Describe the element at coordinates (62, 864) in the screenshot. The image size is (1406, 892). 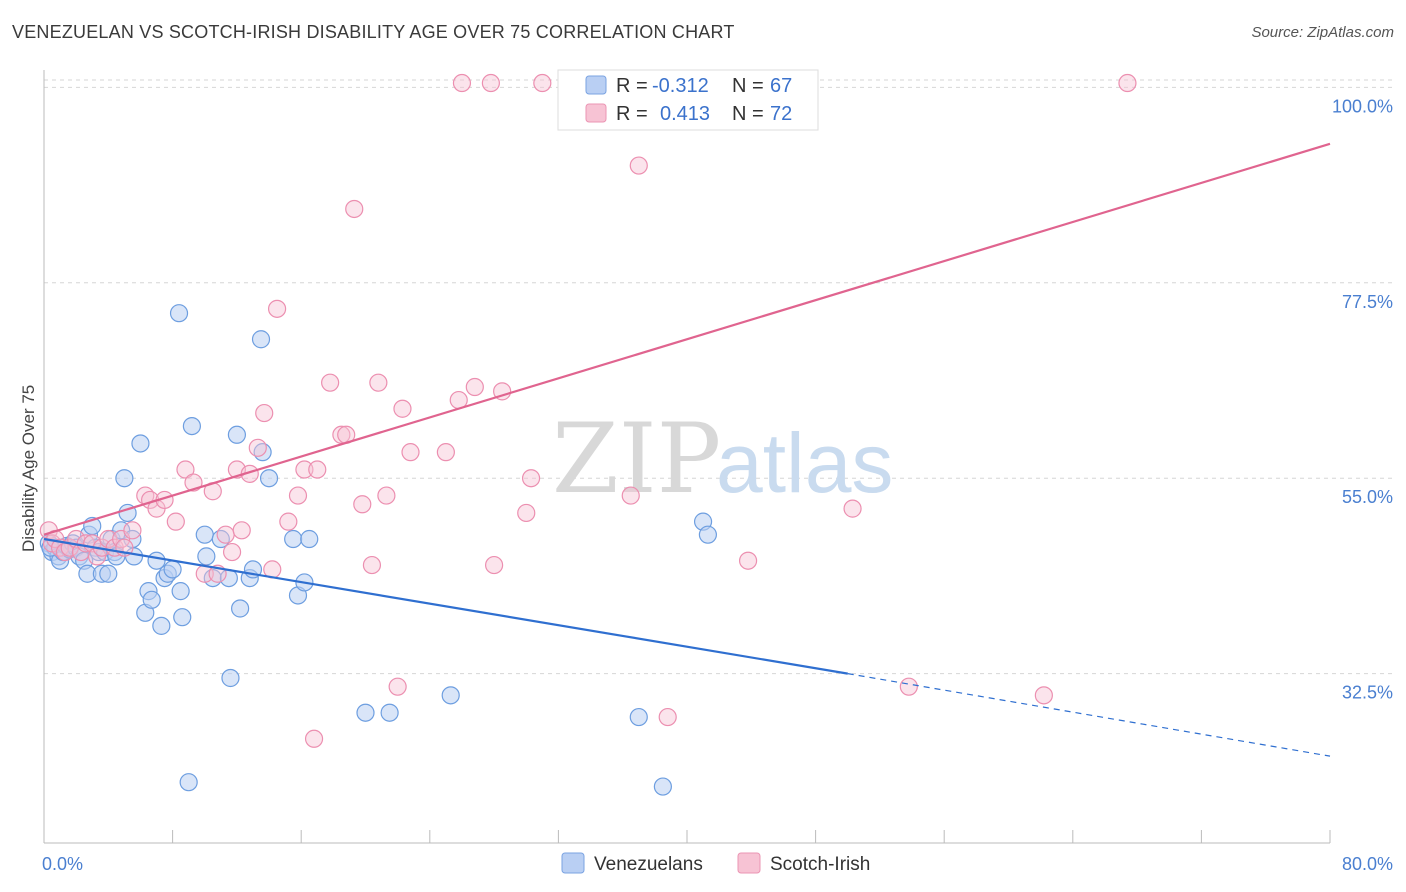
I see `x-tick-label-min: 0.0%` at that location.